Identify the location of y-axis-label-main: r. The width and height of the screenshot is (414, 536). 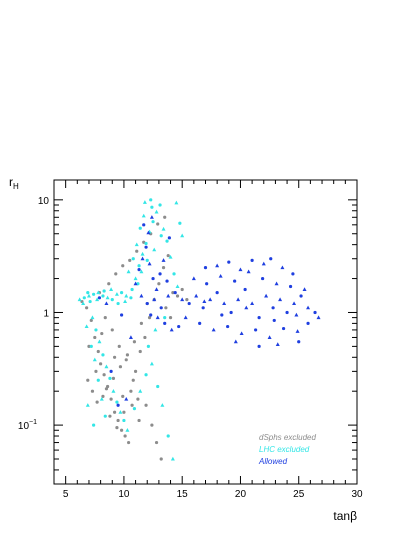
(11, 182).